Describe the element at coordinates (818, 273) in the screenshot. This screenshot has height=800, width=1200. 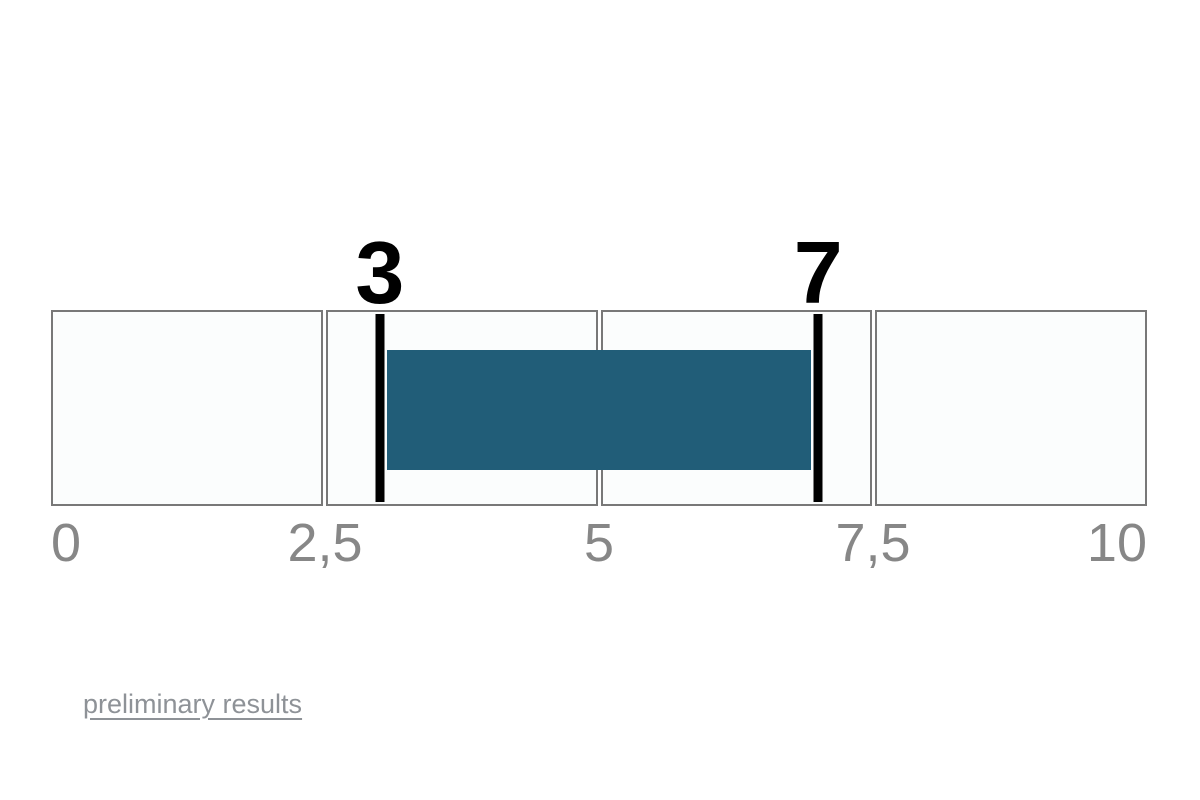
I see `range-end-value: 7` at that location.